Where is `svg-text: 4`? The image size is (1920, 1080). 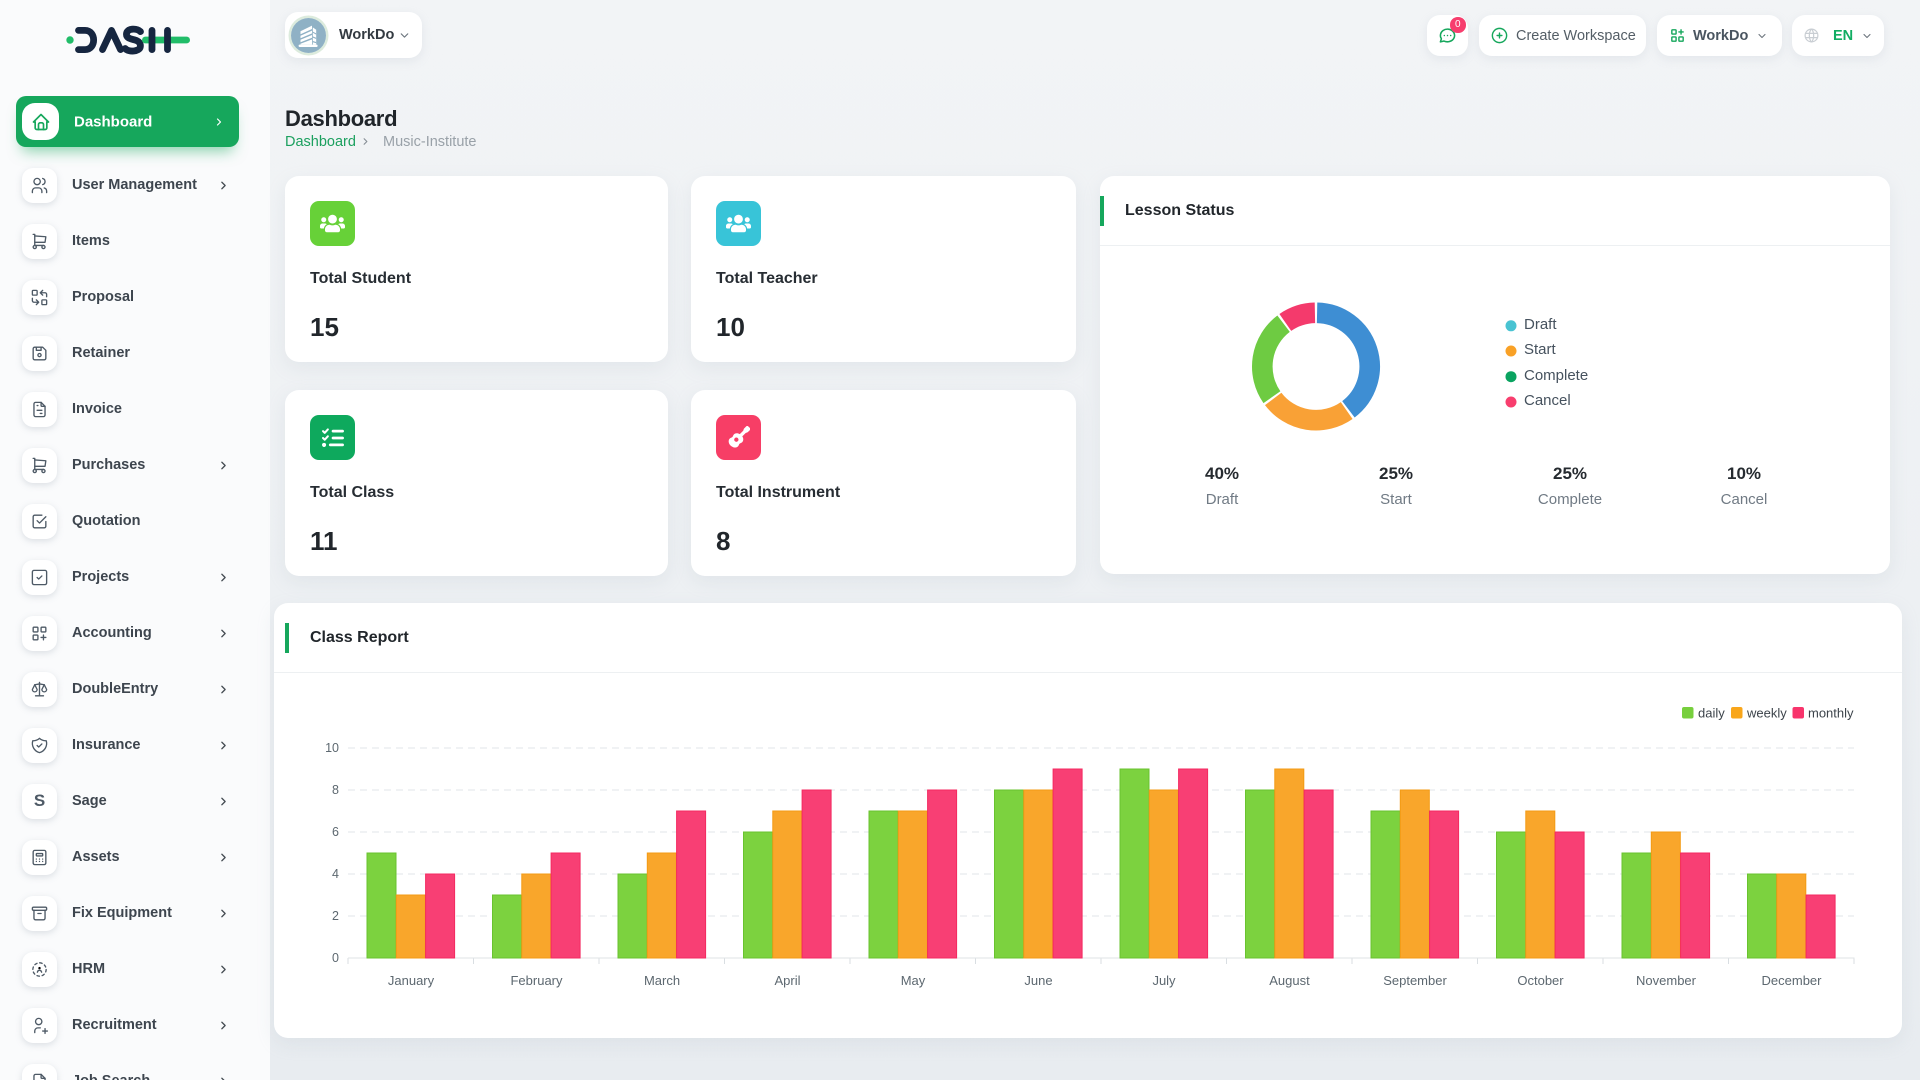
svg-text: 4 is located at coordinates (335, 874).